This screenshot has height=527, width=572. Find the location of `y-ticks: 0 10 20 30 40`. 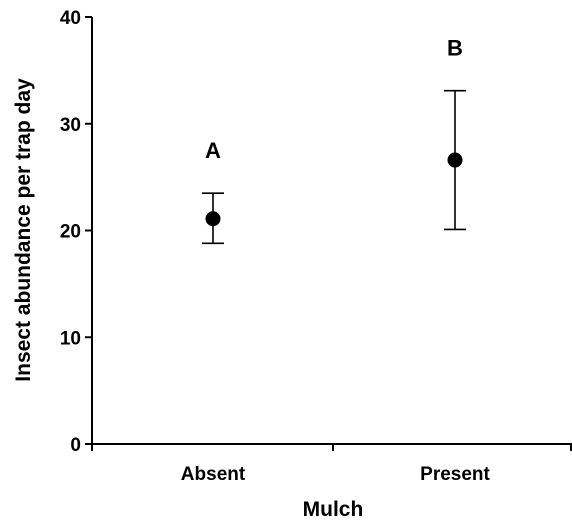

y-ticks: 0 10 20 30 40 is located at coordinates (76, 232).